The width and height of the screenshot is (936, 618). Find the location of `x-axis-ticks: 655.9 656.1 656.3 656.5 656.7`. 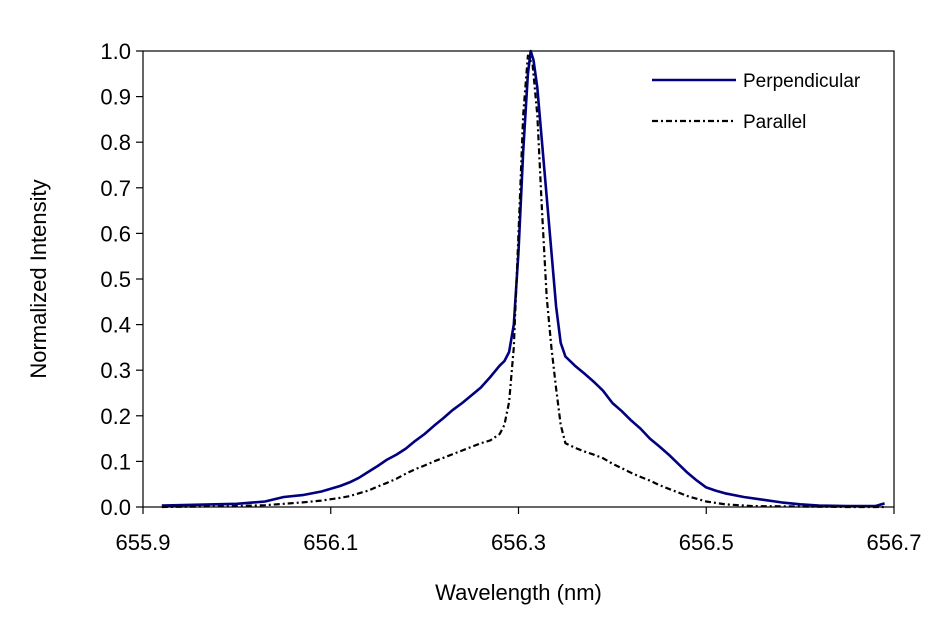

x-axis-ticks: 655.9 656.1 656.3 656.5 656.7 is located at coordinates (518, 531).